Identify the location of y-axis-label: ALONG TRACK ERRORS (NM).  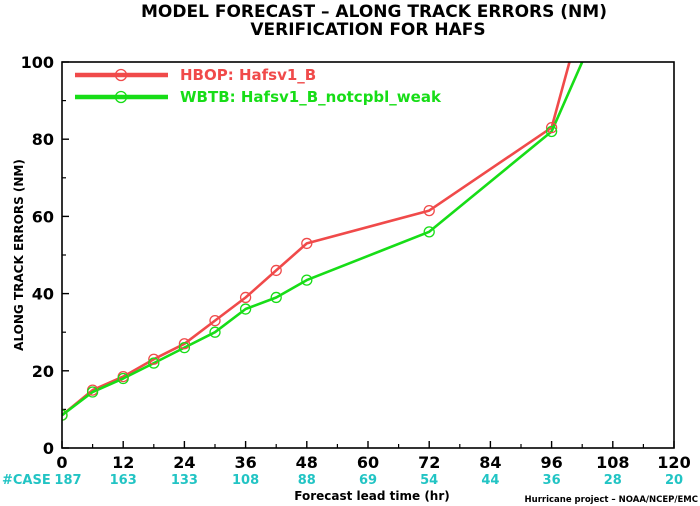
(19, 255).